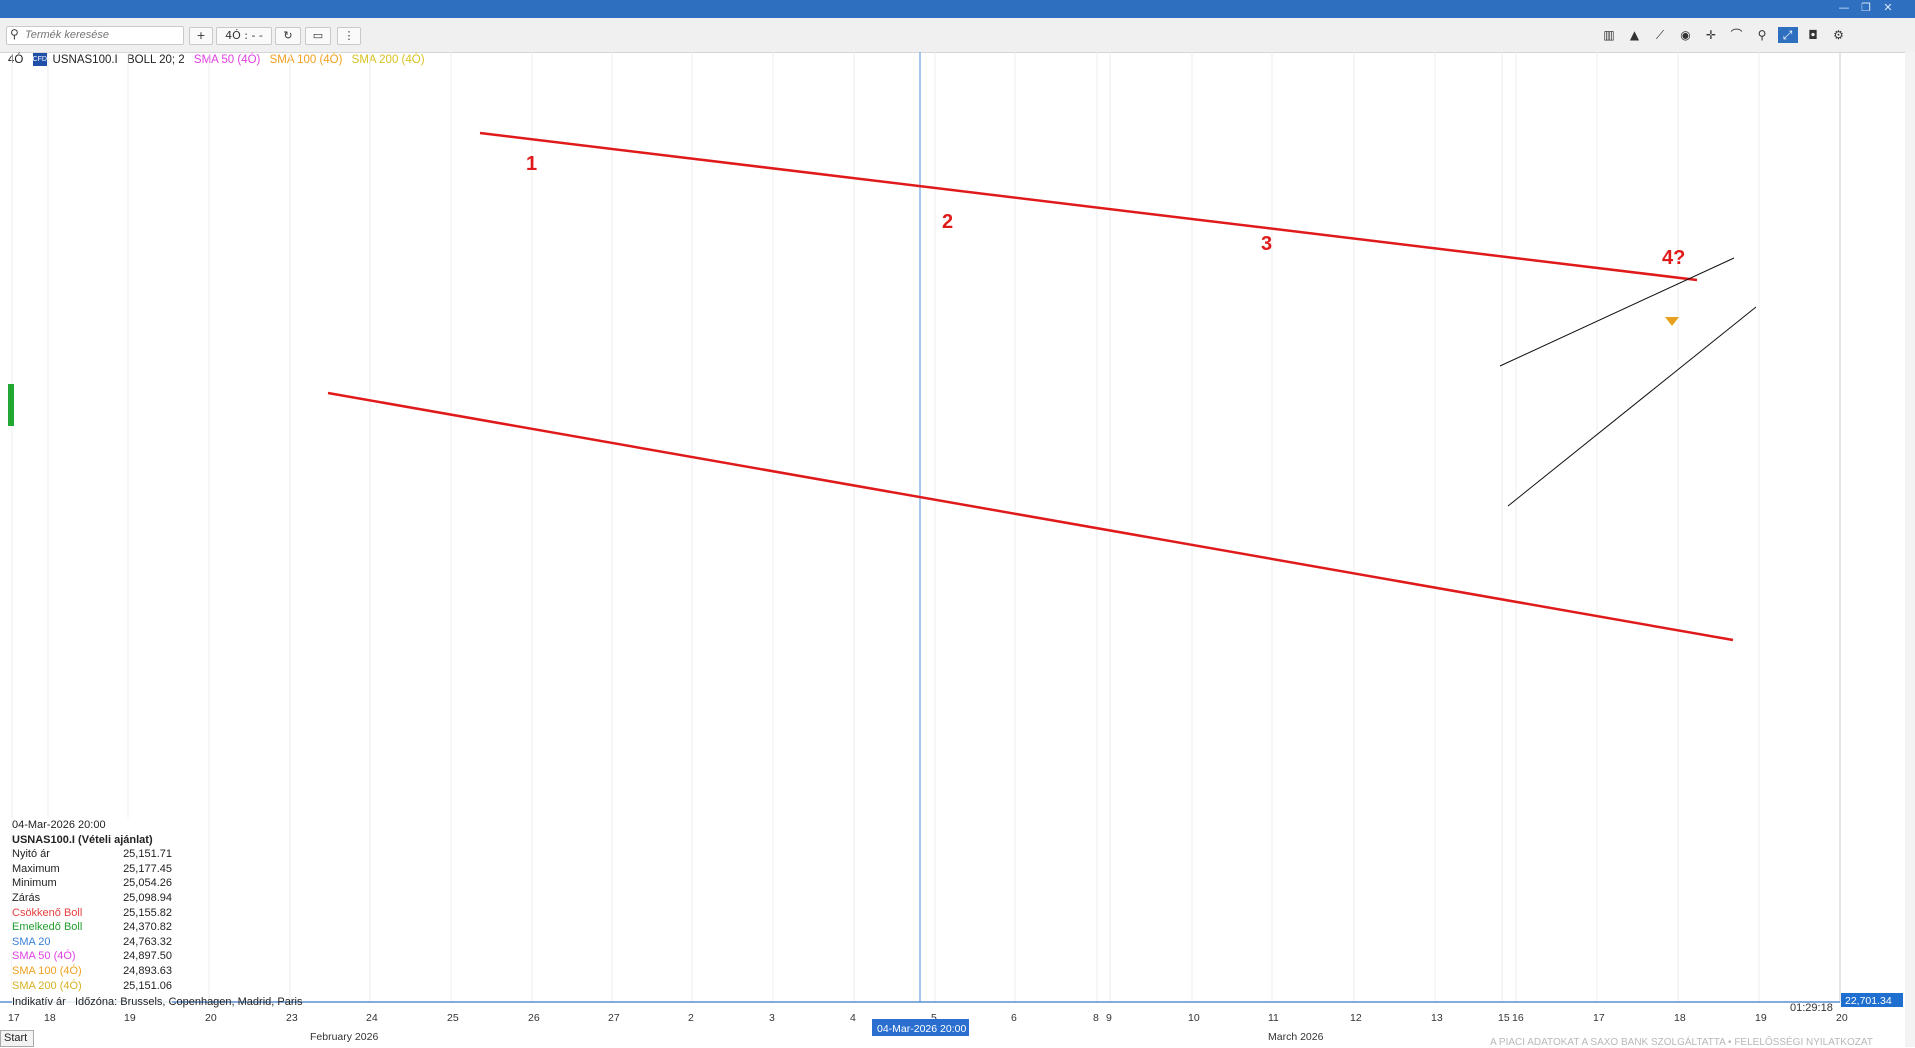 The height and width of the screenshot is (1048, 1915). What do you see at coordinates (1711, 35) in the screenshot?
I see `crosshair-icon: ✛` at bounding box center [1711, 35].